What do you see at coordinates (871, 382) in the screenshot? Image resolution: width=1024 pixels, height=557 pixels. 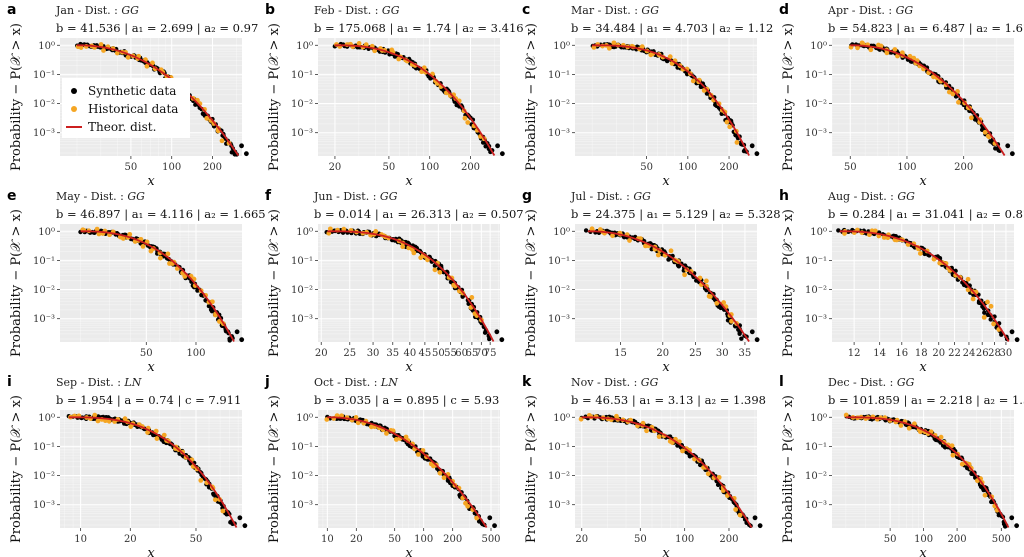 I see `distribution-label: Dec - Dist. : GG` at bounding box center [871, 382].